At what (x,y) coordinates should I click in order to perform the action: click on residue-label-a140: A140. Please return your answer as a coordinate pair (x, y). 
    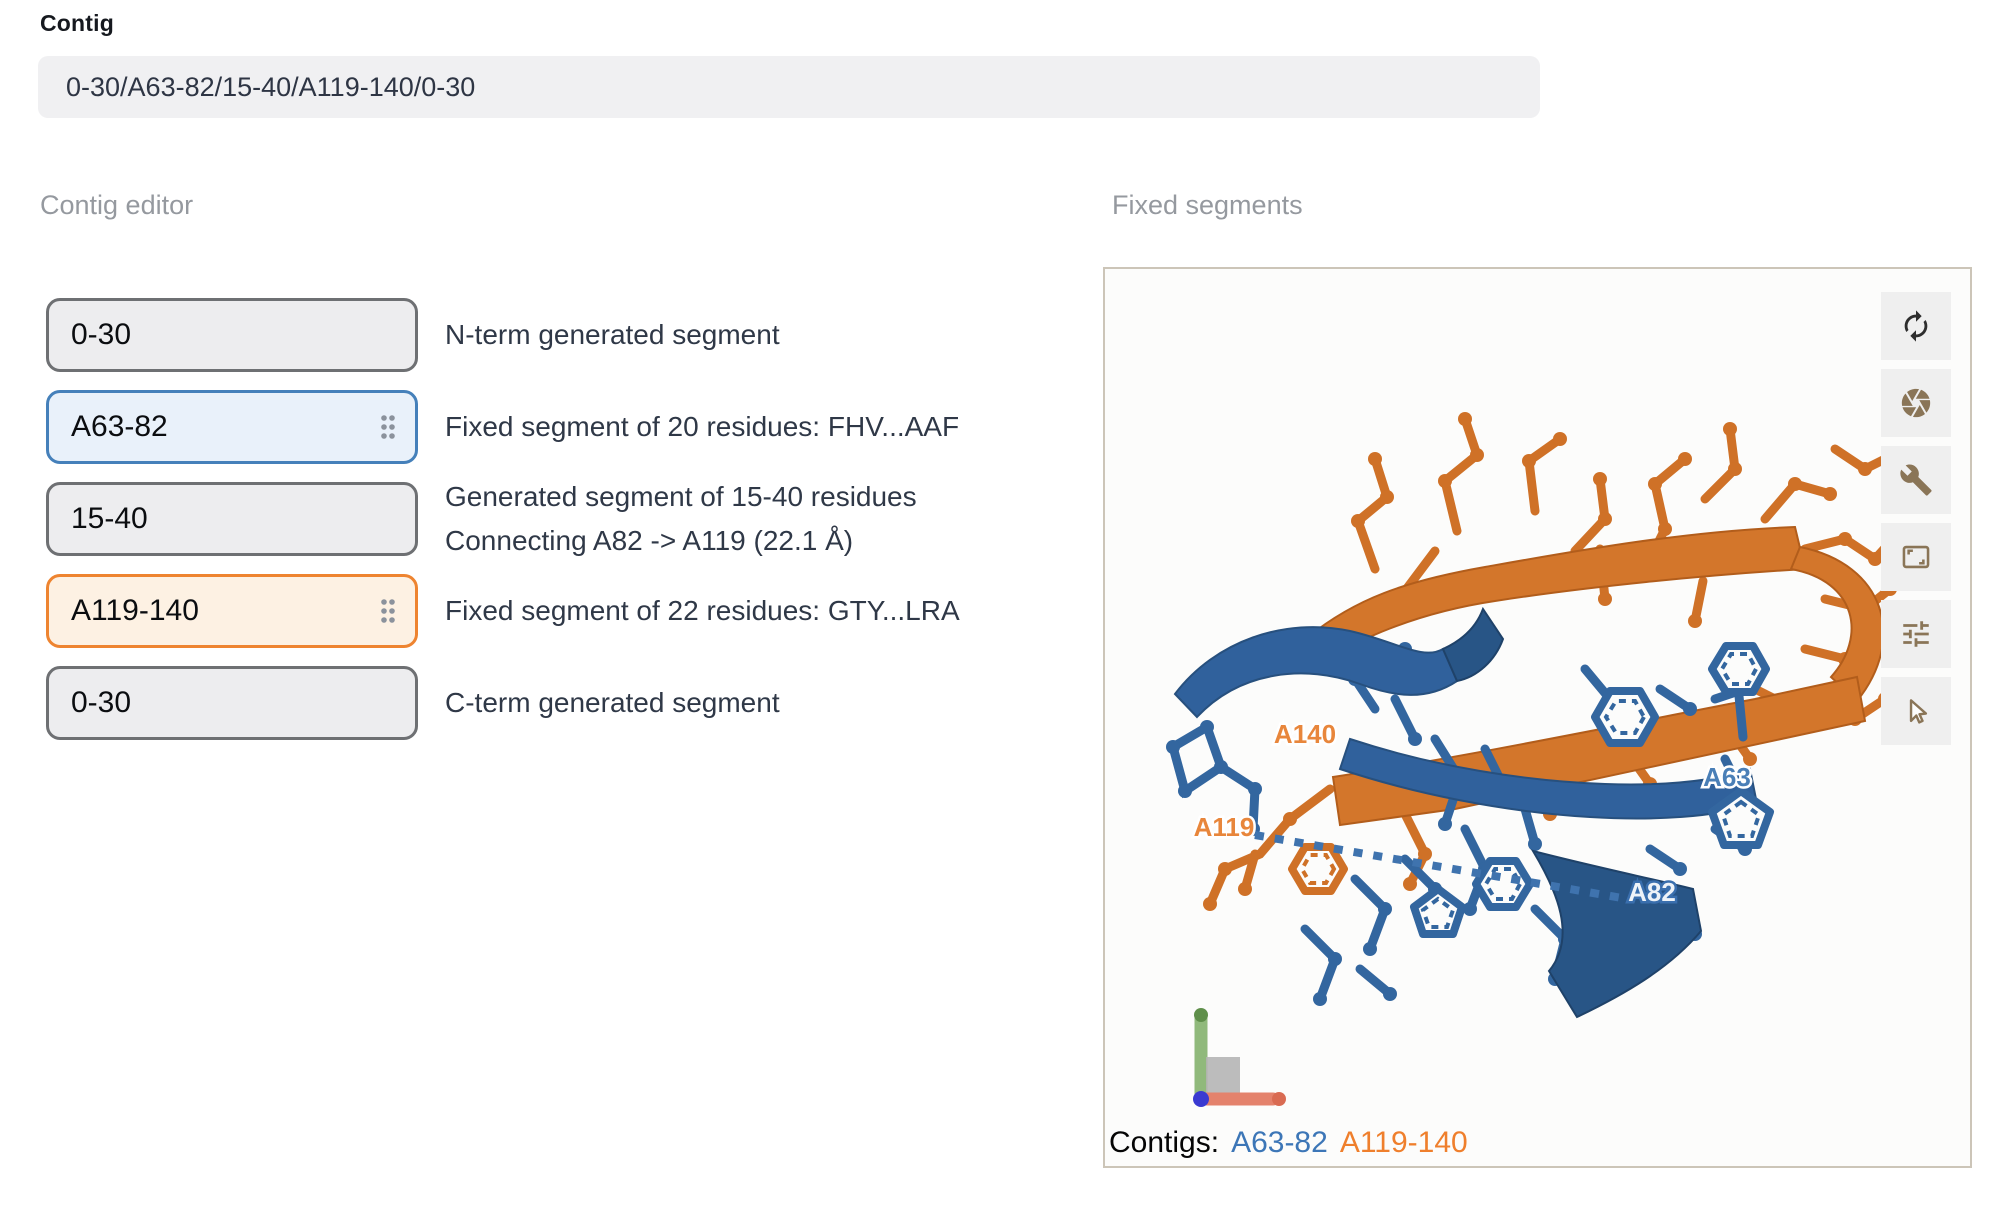
    Looking at the image, I should click on (1305, 734).